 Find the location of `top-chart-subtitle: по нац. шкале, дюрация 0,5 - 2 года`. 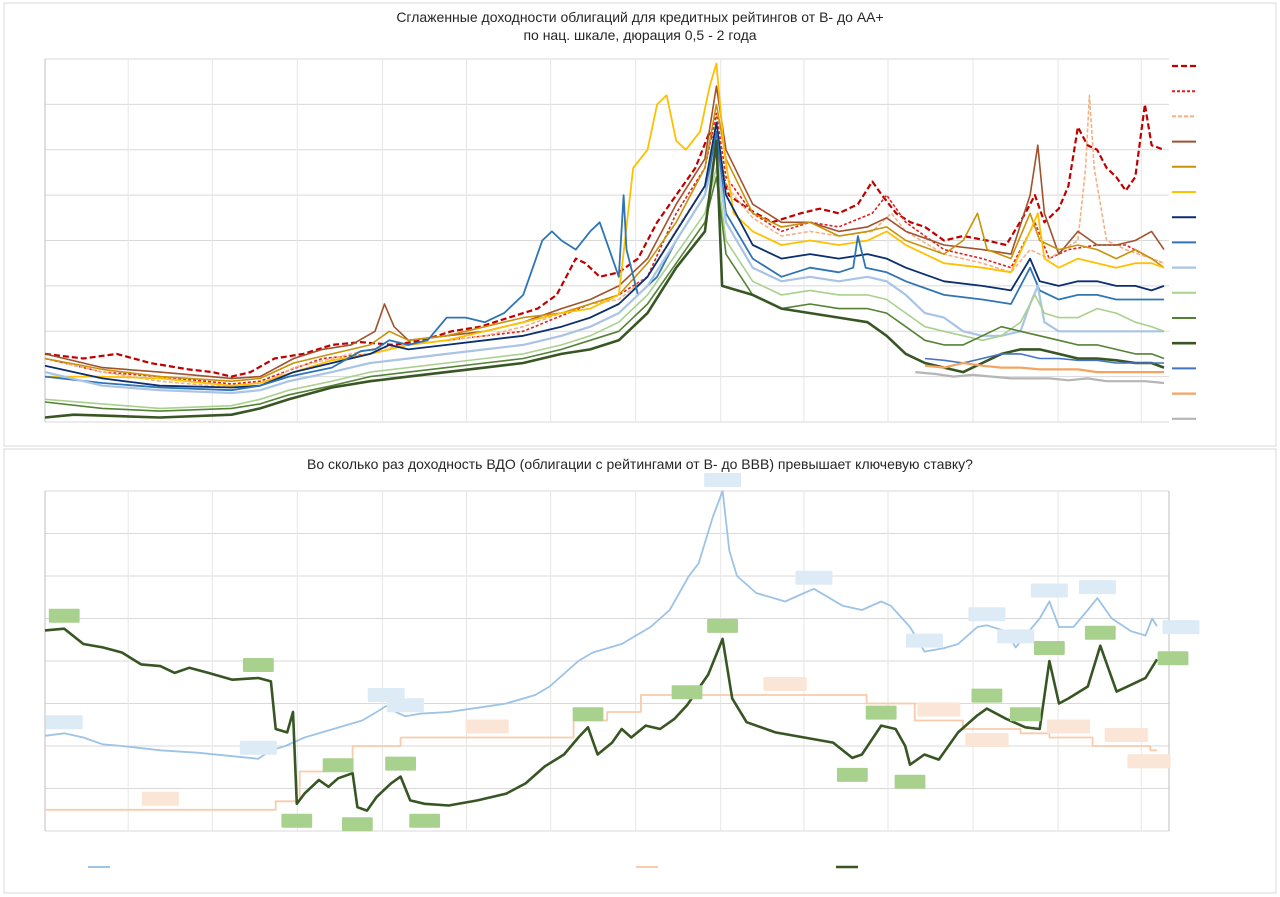

top-chart-subtitle: по нац. шкале, дюрация 0,5 - 2 года is located at coordinates (639, 35).